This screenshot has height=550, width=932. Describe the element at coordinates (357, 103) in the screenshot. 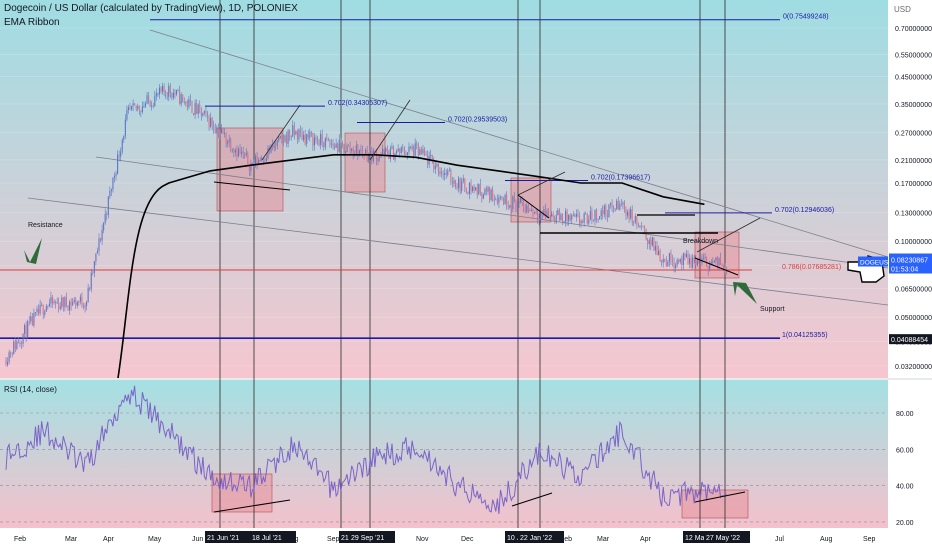

I see `fib-level-label: 0.702(0.34305307)` at that location.